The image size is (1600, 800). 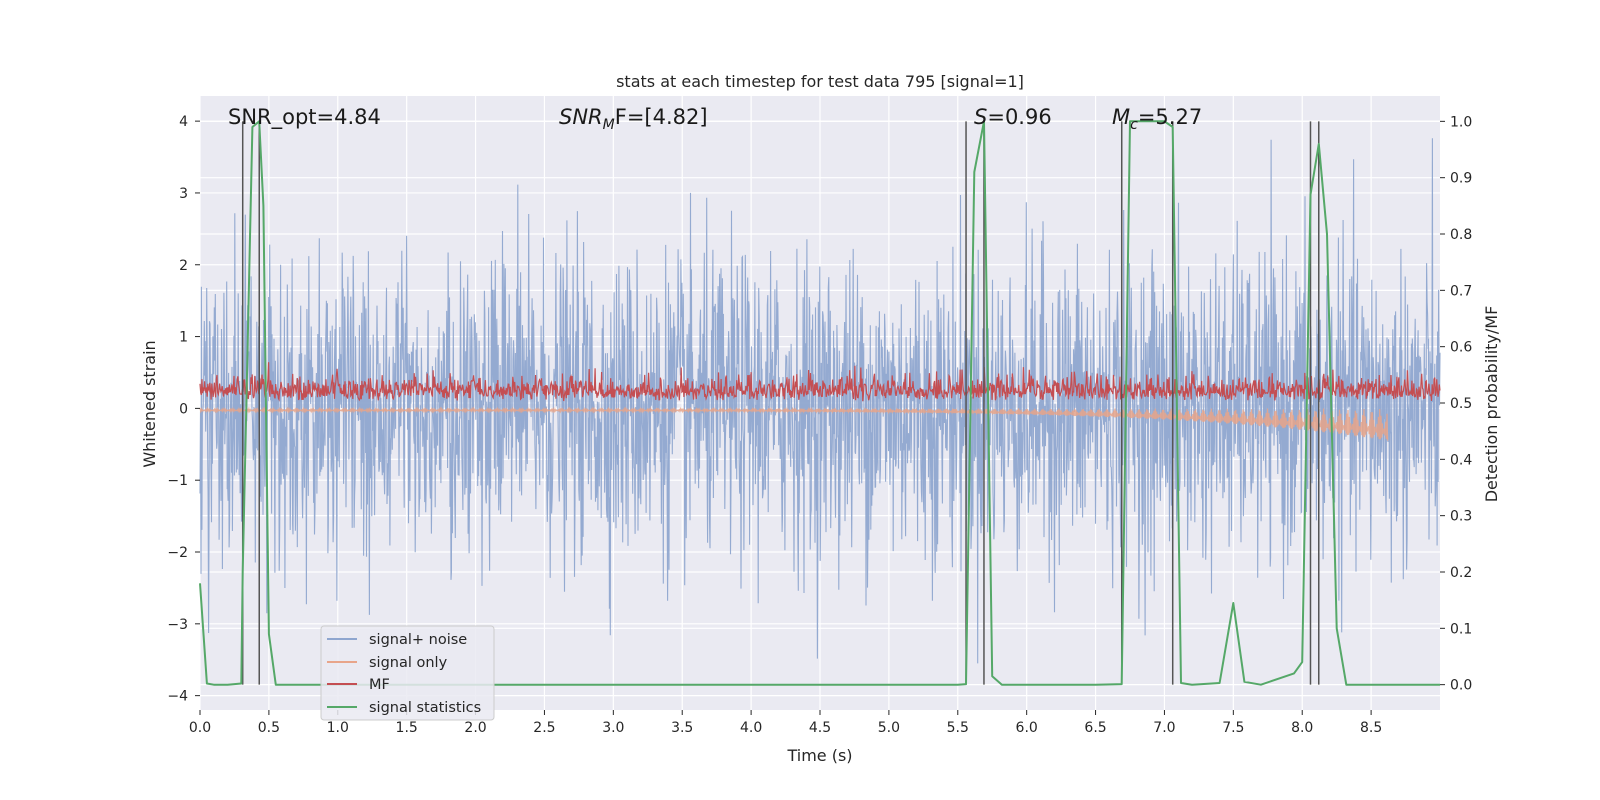 I want to click on y-tick-label-3: −1, so click(x=177, y=481).